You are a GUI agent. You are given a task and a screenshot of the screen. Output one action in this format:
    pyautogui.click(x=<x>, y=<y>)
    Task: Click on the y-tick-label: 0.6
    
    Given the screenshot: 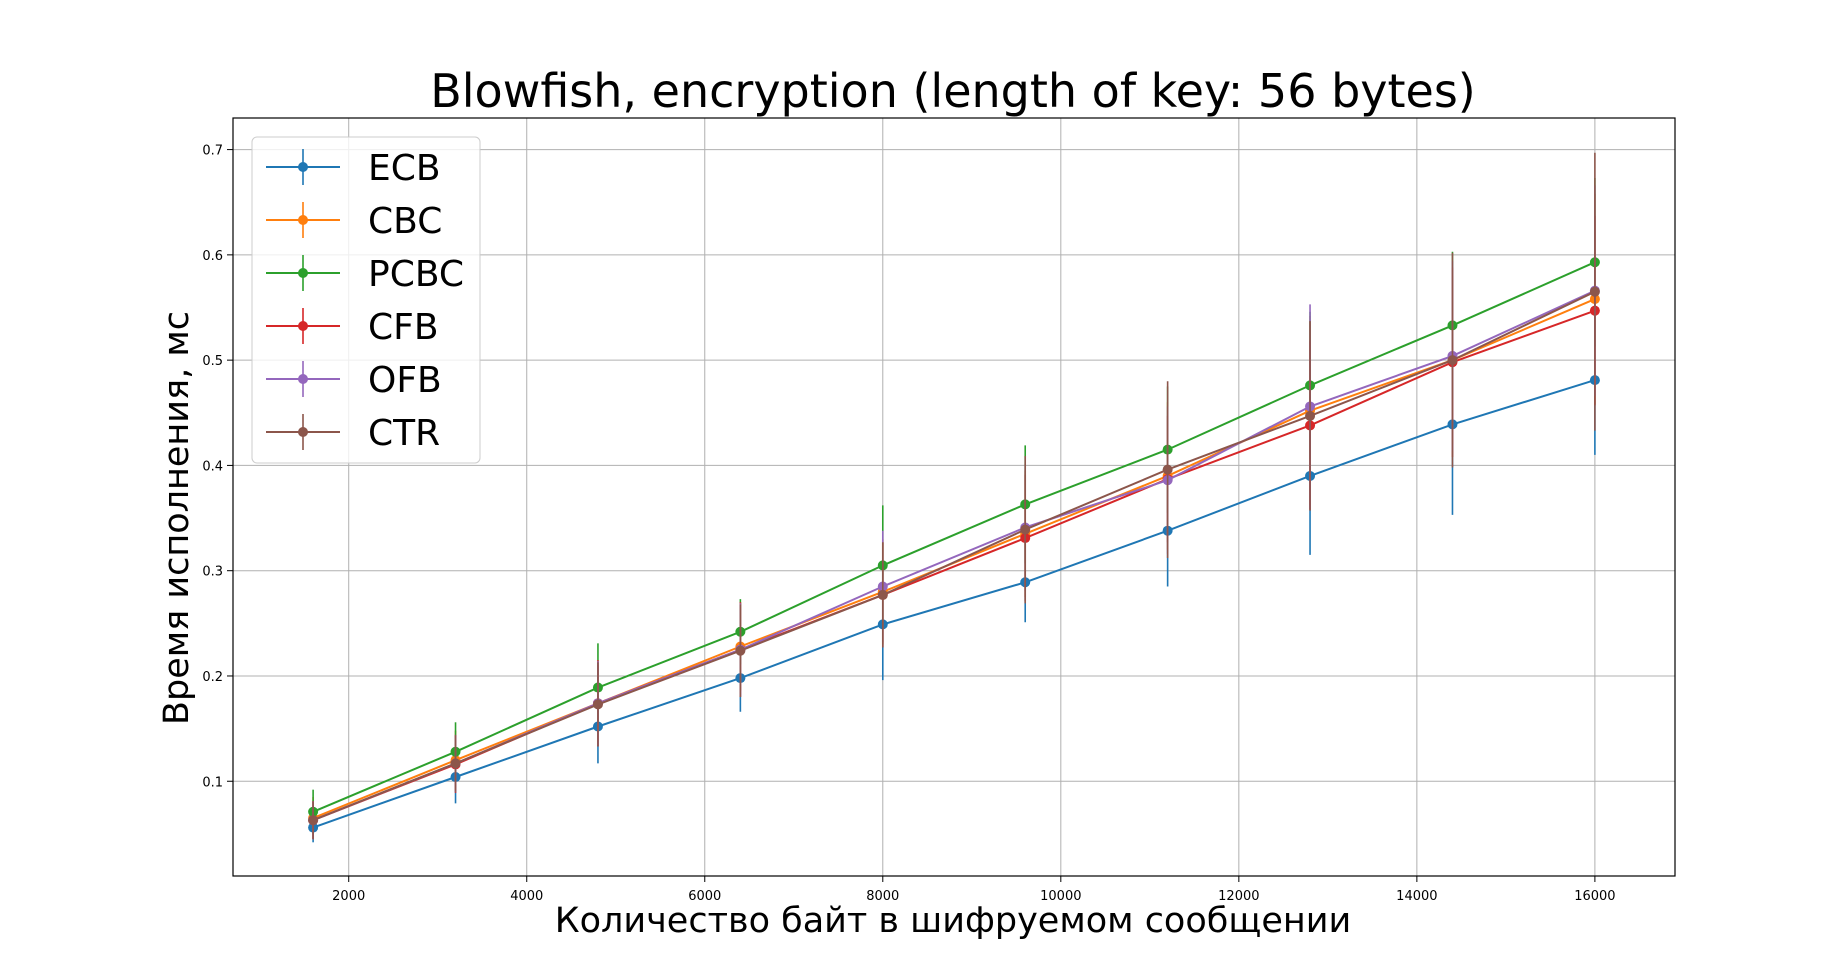 What is the action you would take?
    pyautogui.click(x=212, y=256)
    